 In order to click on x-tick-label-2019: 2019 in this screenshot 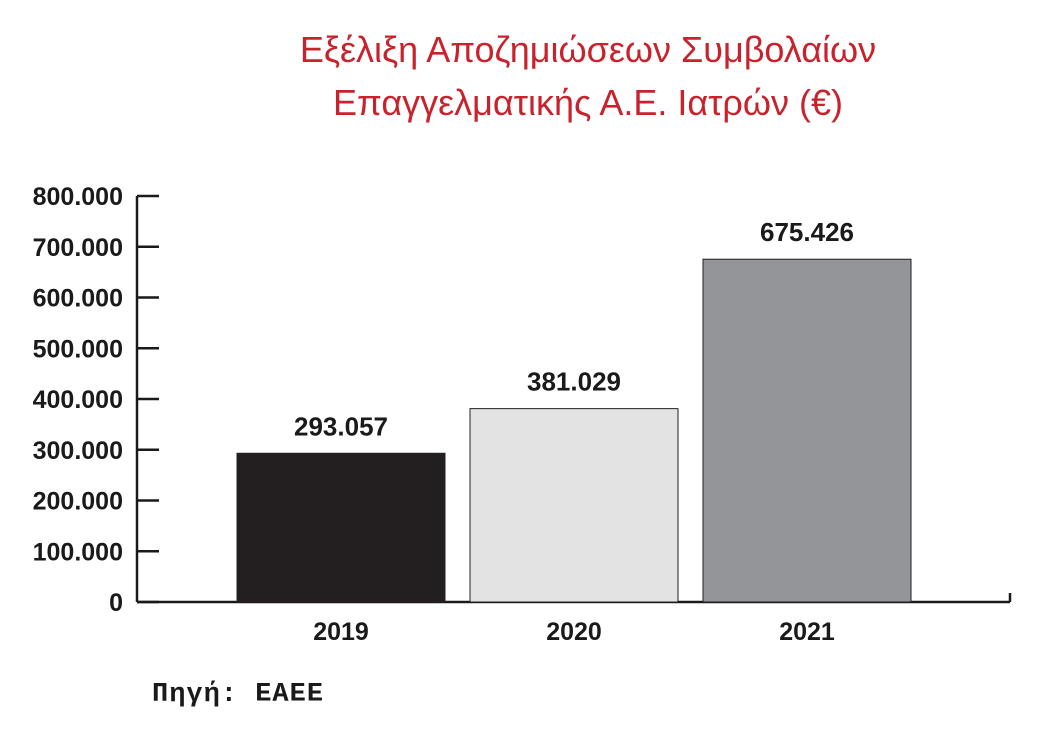, I will do `click(341, 632)`.